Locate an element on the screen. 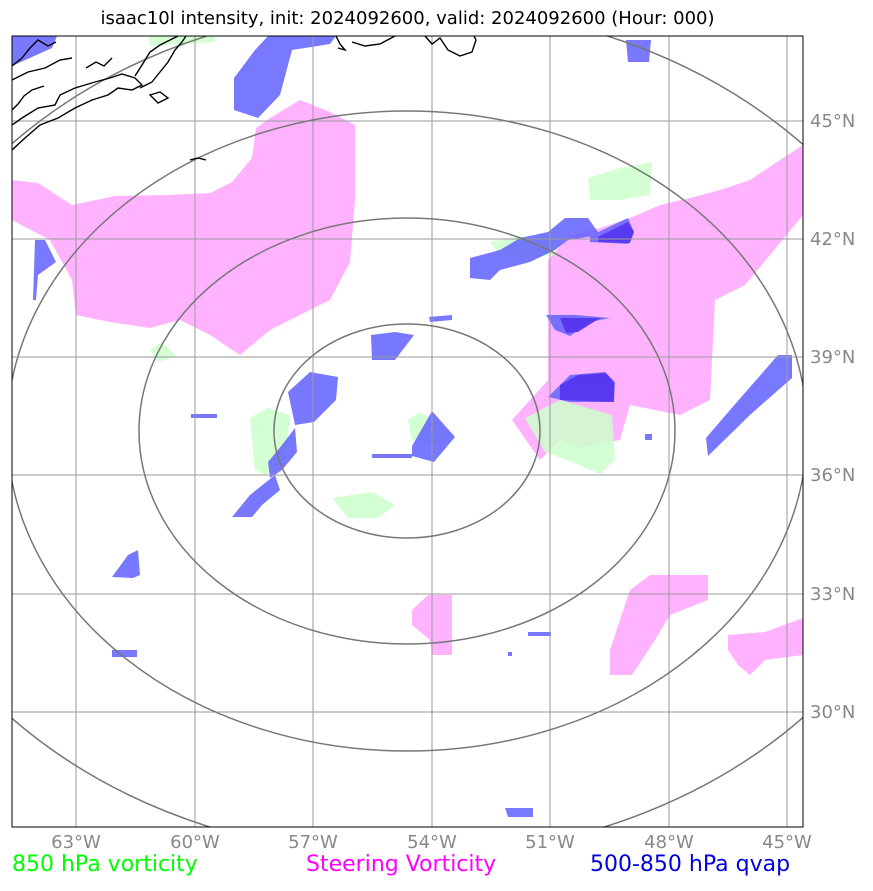  coastline-cape-breton is located at coordinates (156, 56).